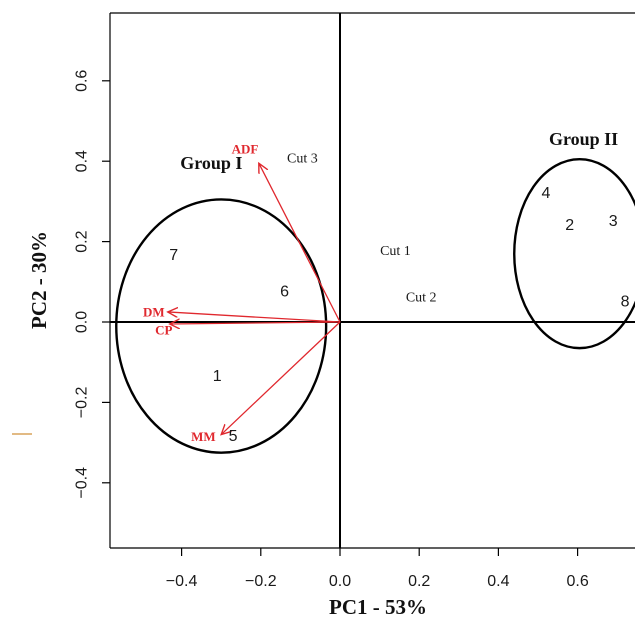 This screenshot has height=626, width=635. Describe the element at coordinates (211, 163) in the screenshot. I see `group-label-1: Group I` at that location.